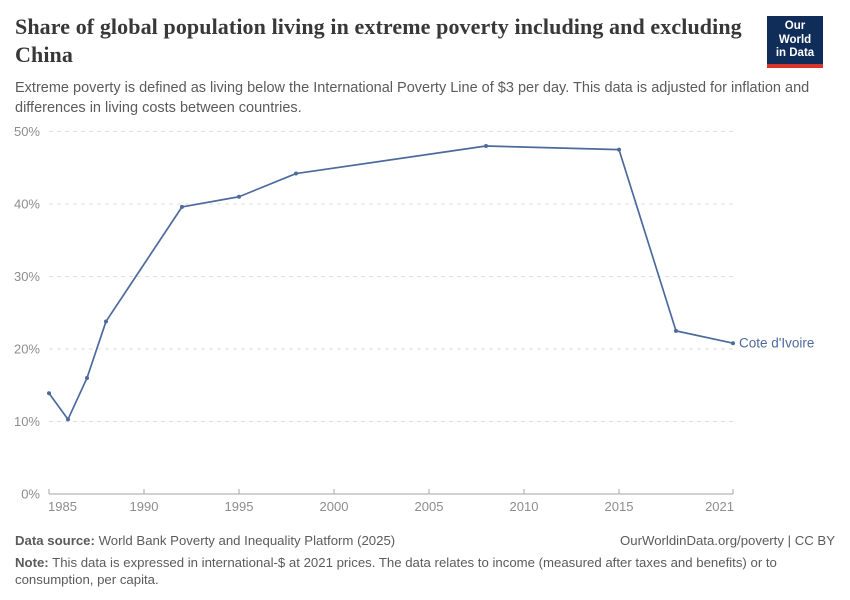 This screenshot has width=850, height=600. I want to click on y-tick-label: 0%, so click(30, 494).